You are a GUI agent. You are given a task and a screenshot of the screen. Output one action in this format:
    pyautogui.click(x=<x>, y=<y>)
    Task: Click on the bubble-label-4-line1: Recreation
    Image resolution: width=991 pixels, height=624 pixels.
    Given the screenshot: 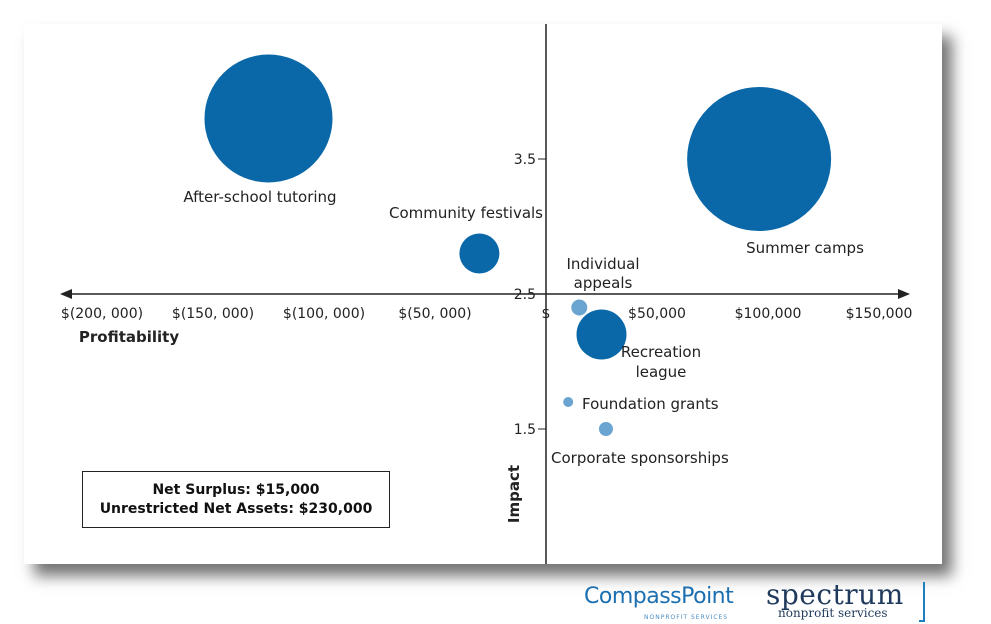 What is the action you would take?
    pyautogui.click(x=661, y=352)
    